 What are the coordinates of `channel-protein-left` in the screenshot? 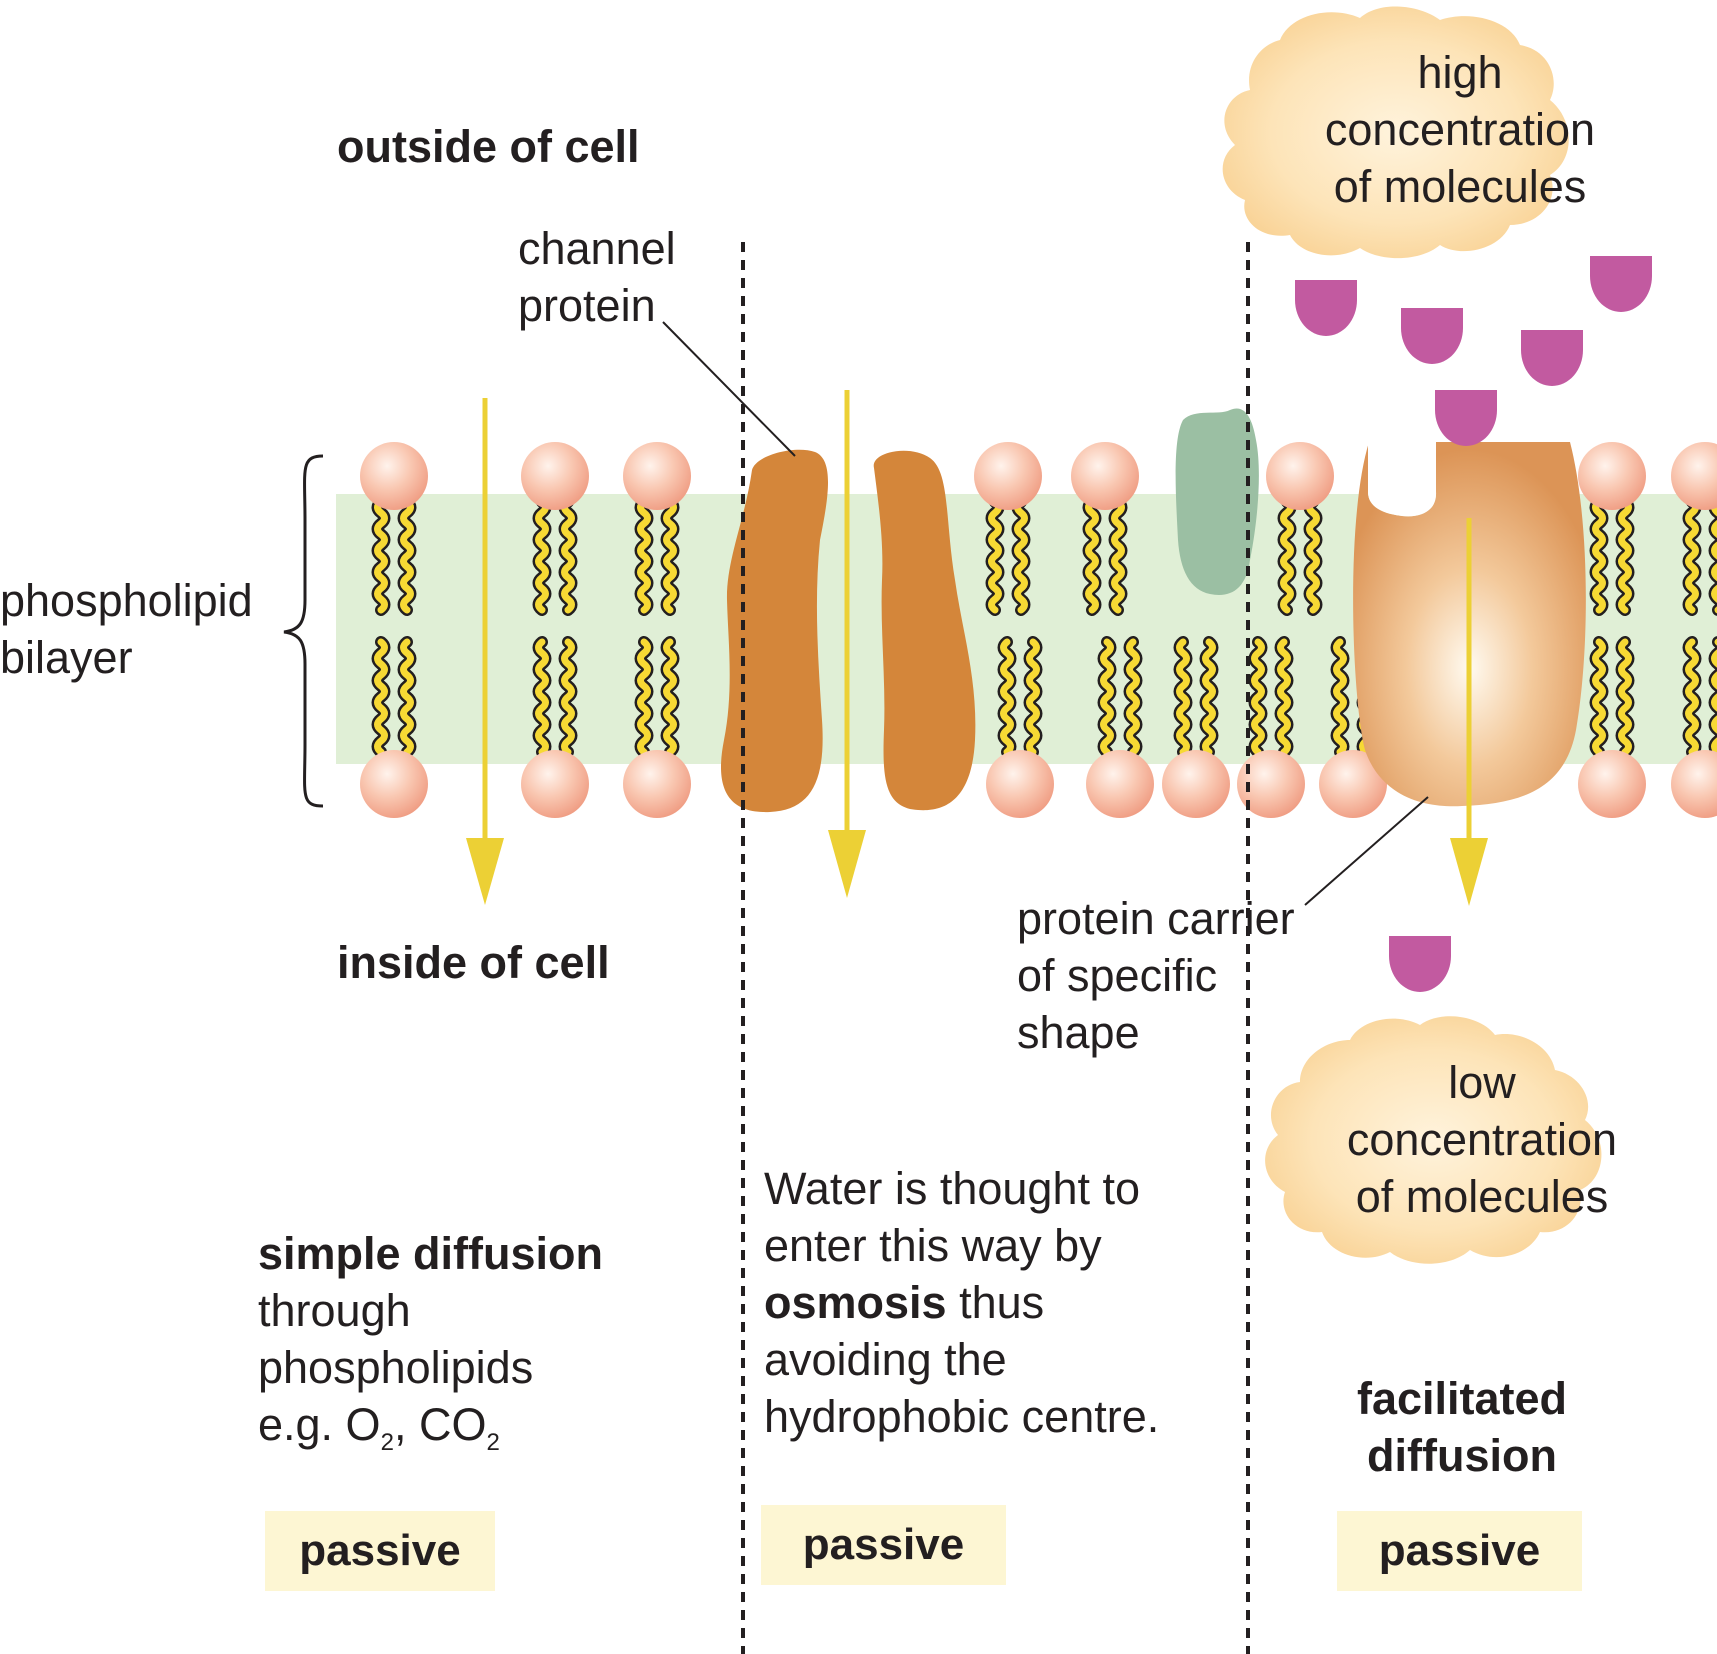 It's located at (774, 631).